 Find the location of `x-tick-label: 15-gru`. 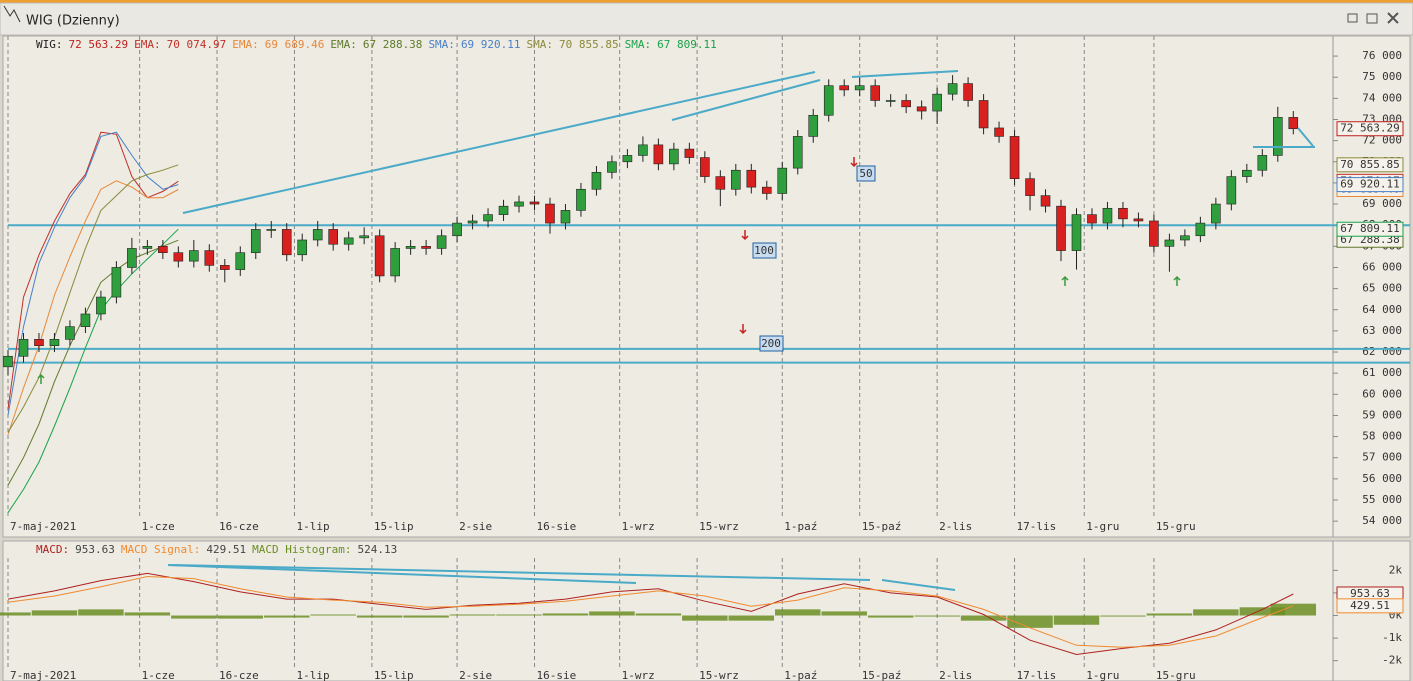

x-tick-label: 15-gru is located at coordinates (1176, 526).